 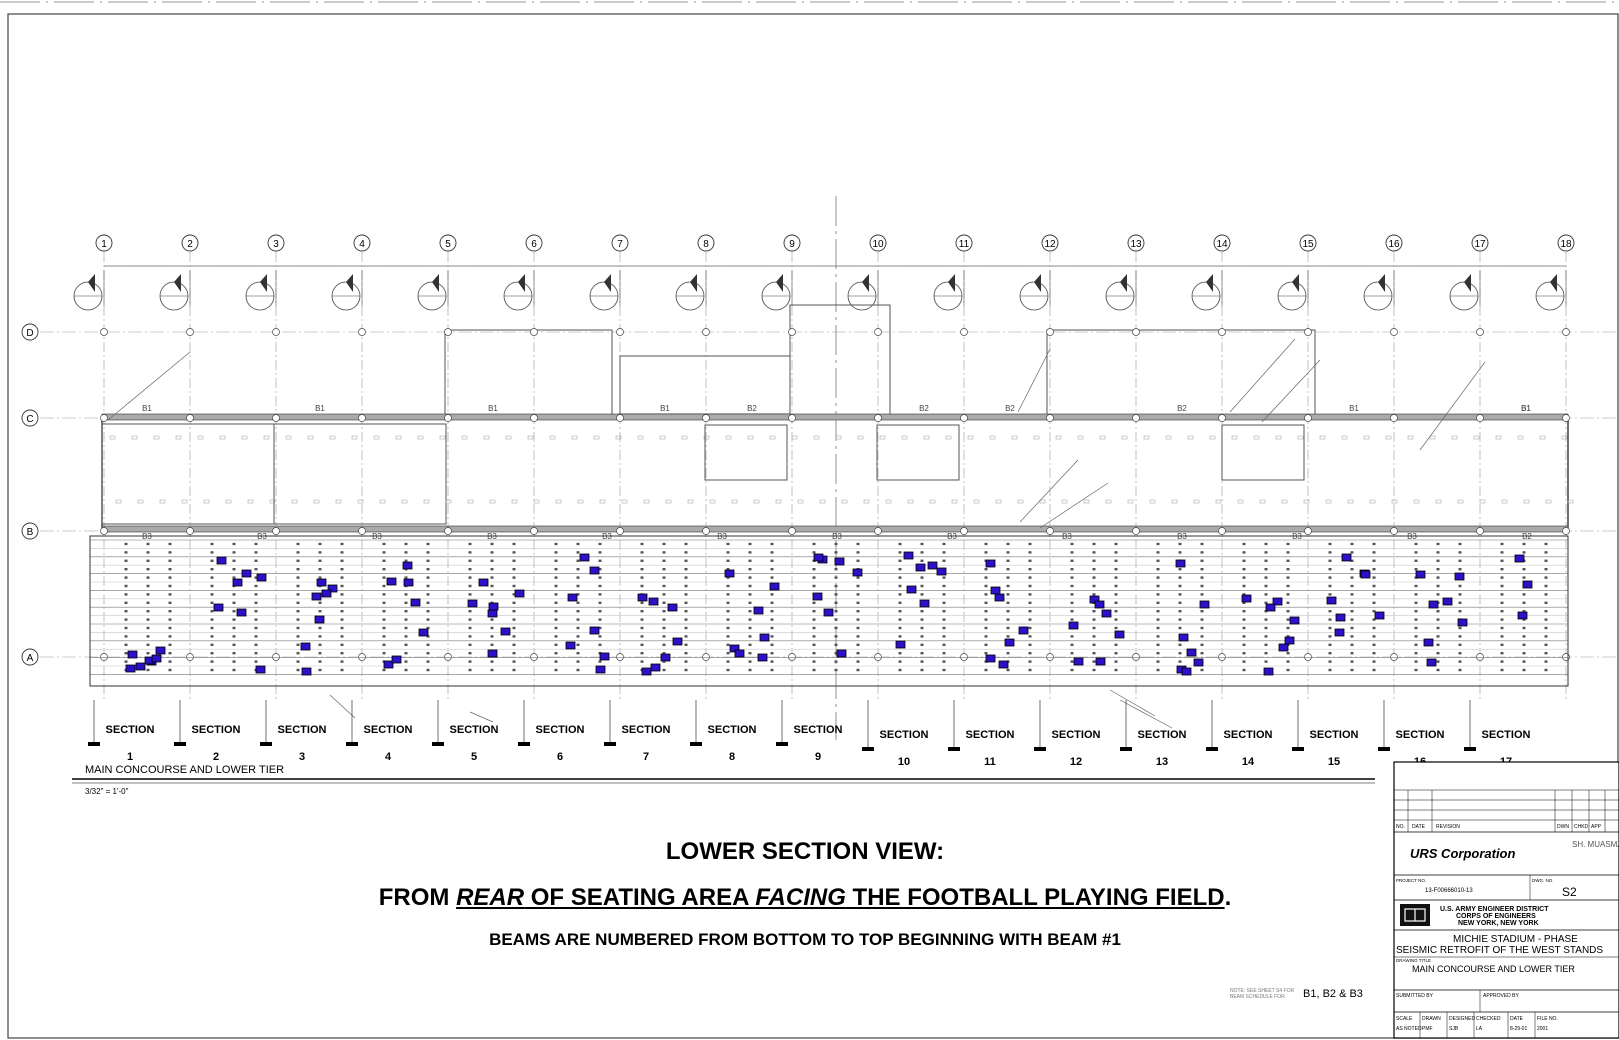 I want to click on note-fine-print: NOTE: SEE SHEET S4 FOR, so click(x=1262, y=991).